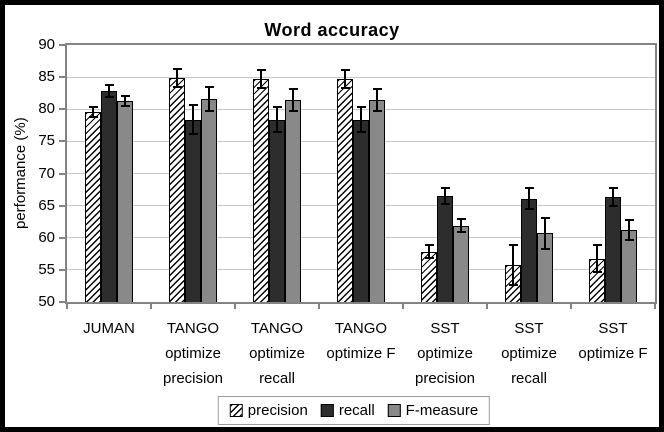  I want to click on legend-item: recall, so click(347, 410).